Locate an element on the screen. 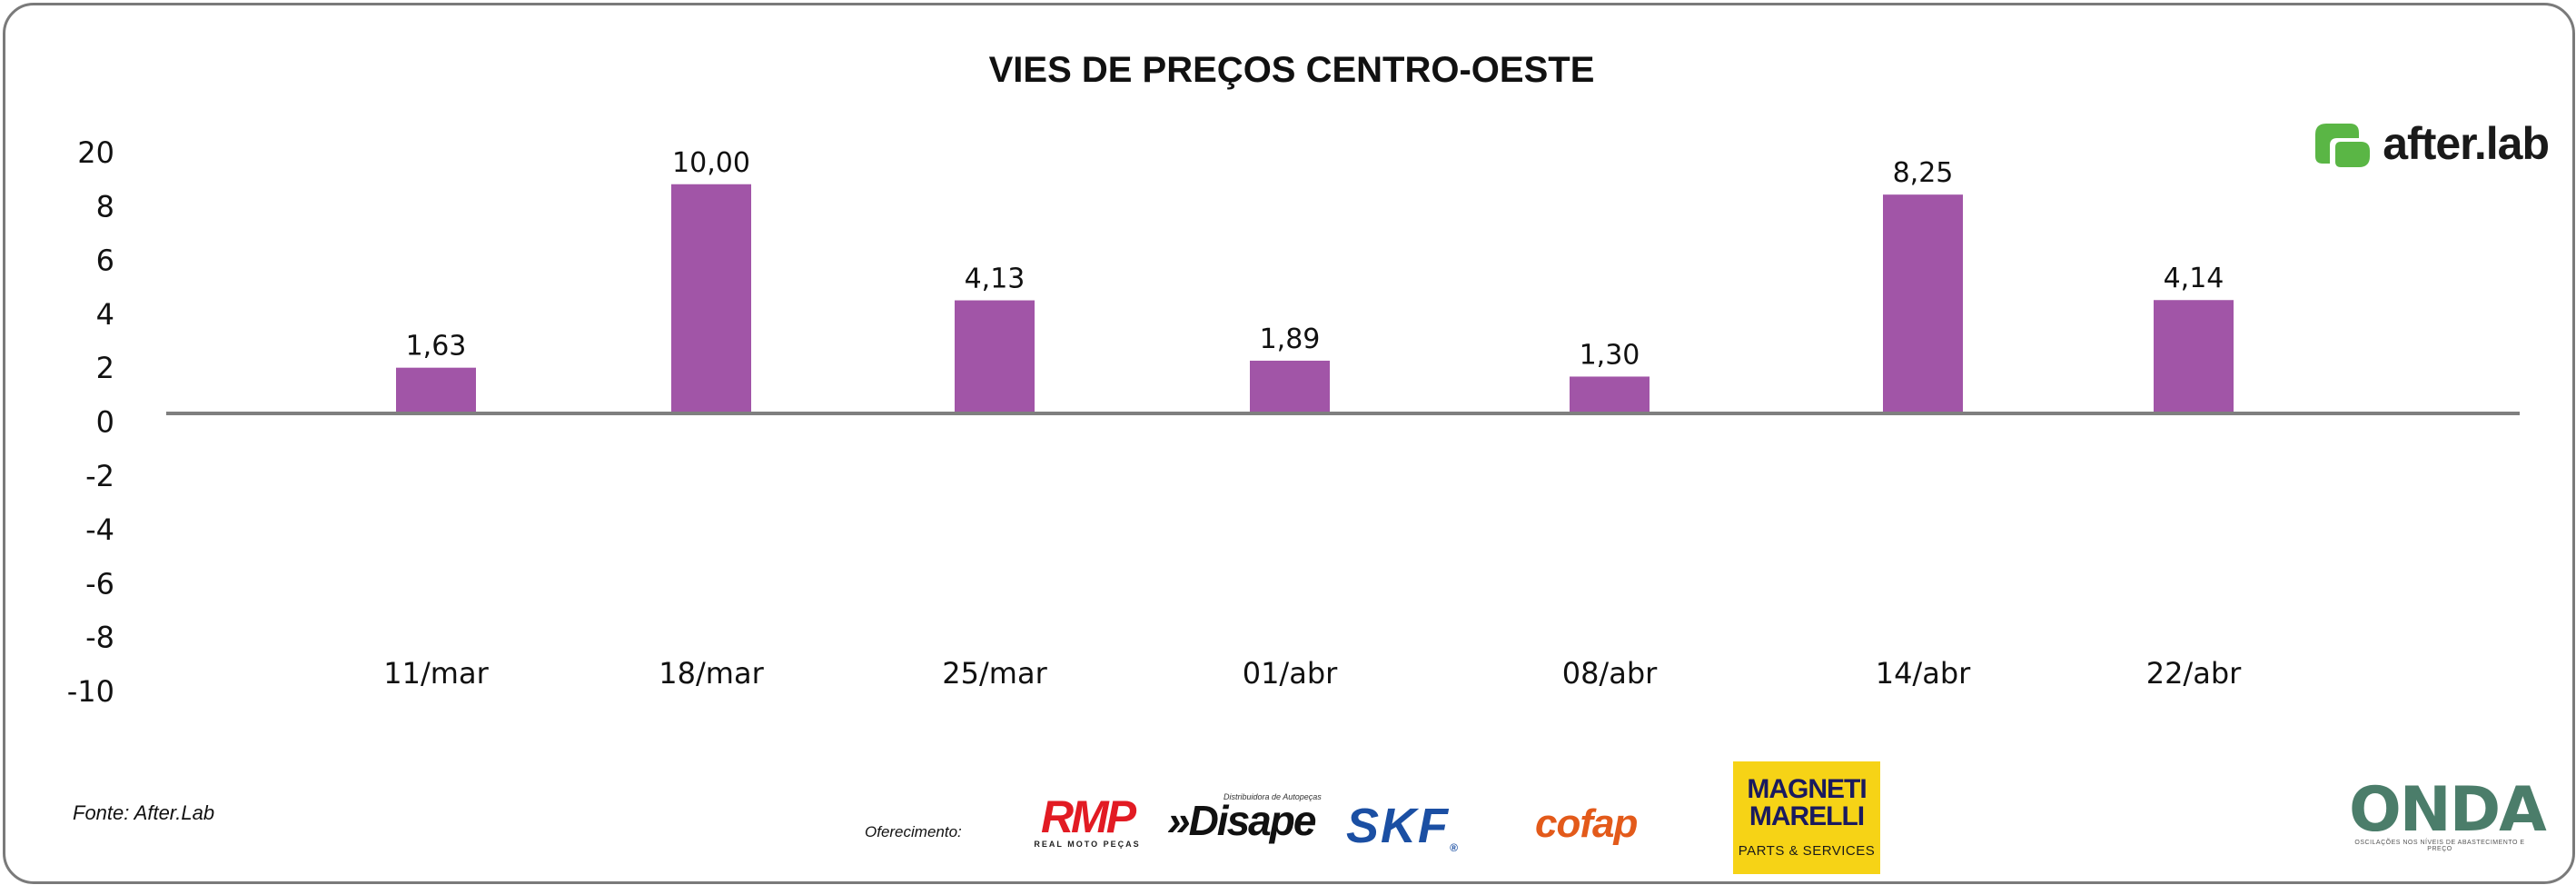  data-label: 1,89 is located at coordinates (1290, 339).